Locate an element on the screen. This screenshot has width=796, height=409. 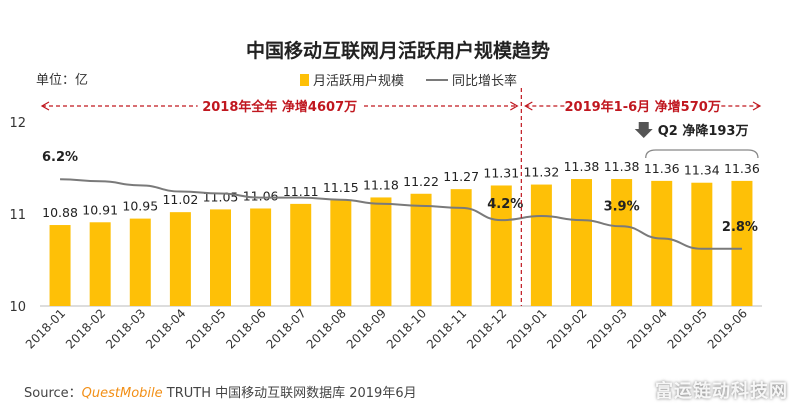
period-2019-label-bg is located at coordinates (642, 106).